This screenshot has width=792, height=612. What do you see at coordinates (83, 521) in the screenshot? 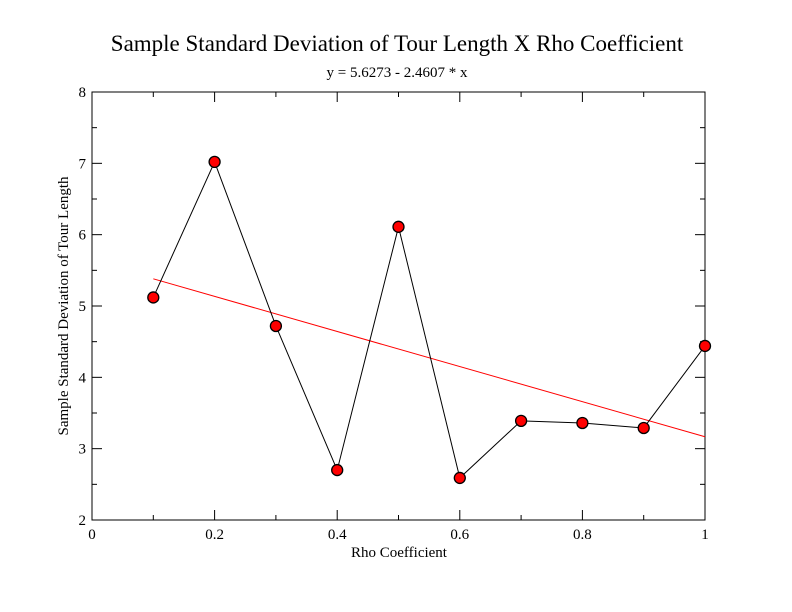
I see `y-tick-label: 2` at bounding box center [83, 521].